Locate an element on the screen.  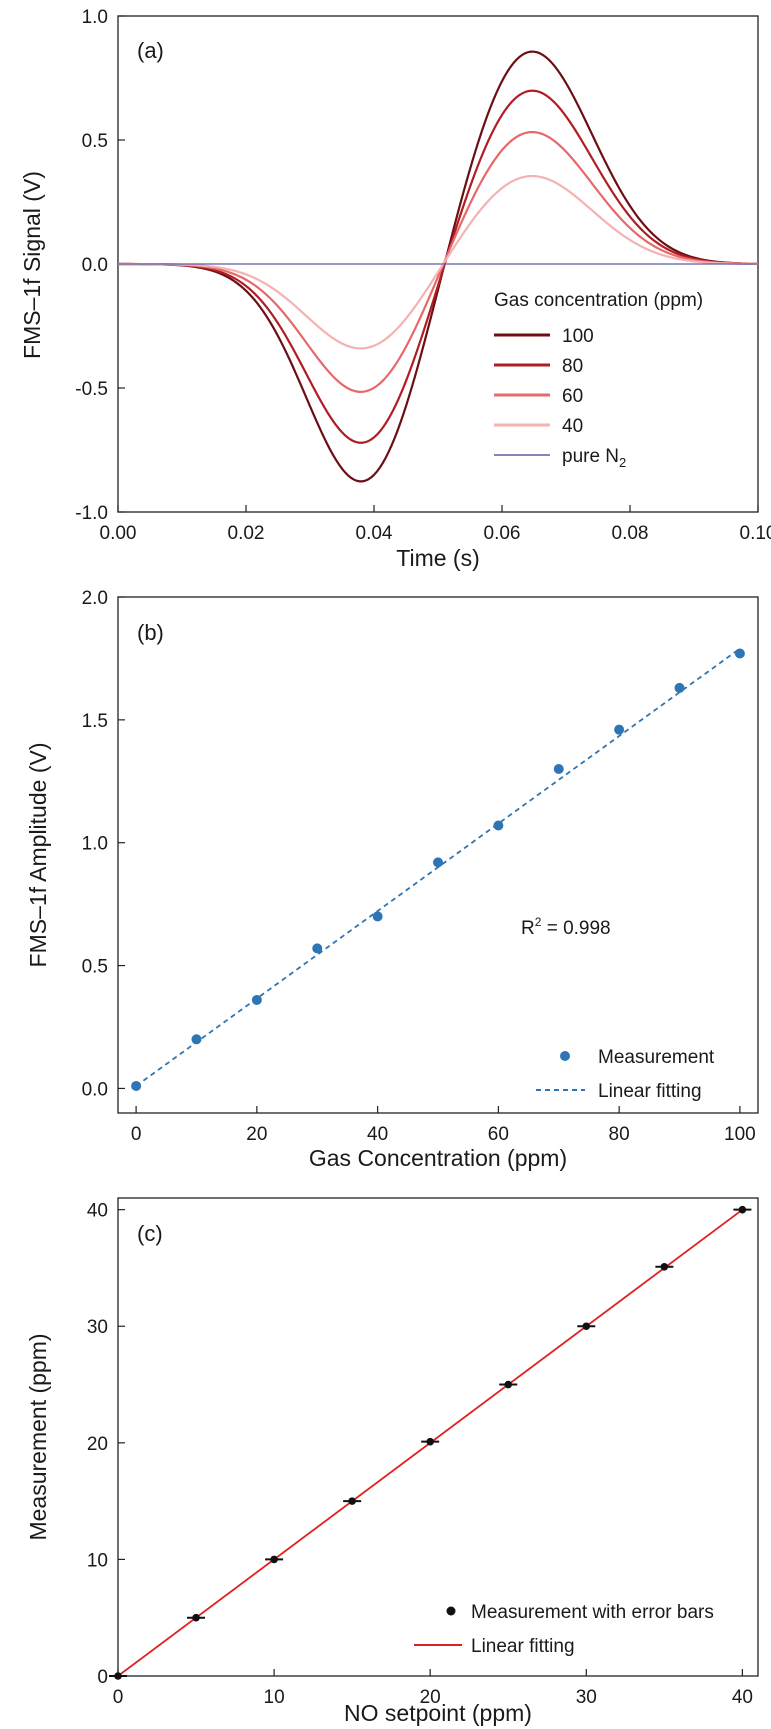
y-tick-label: 20 is located at coordinates (97, 1444).